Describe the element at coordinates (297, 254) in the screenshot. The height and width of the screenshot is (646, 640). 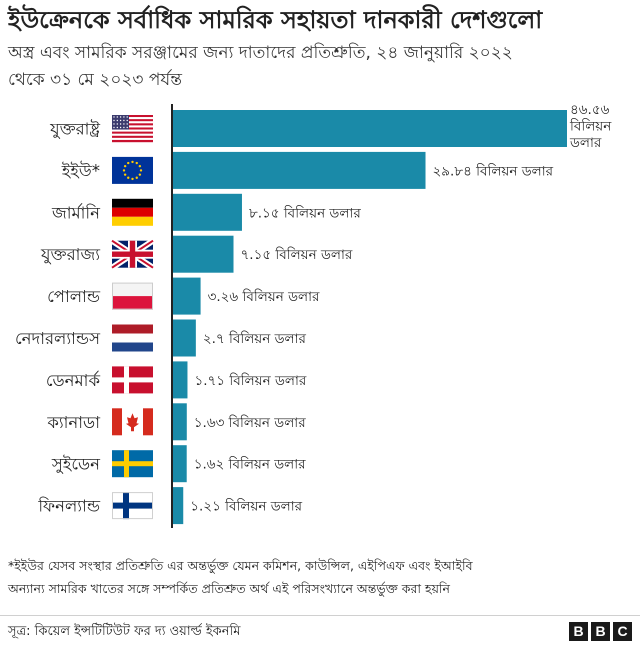
I see `data-label: ৭.১৫ বিলিয়ন ডলার` at that location.